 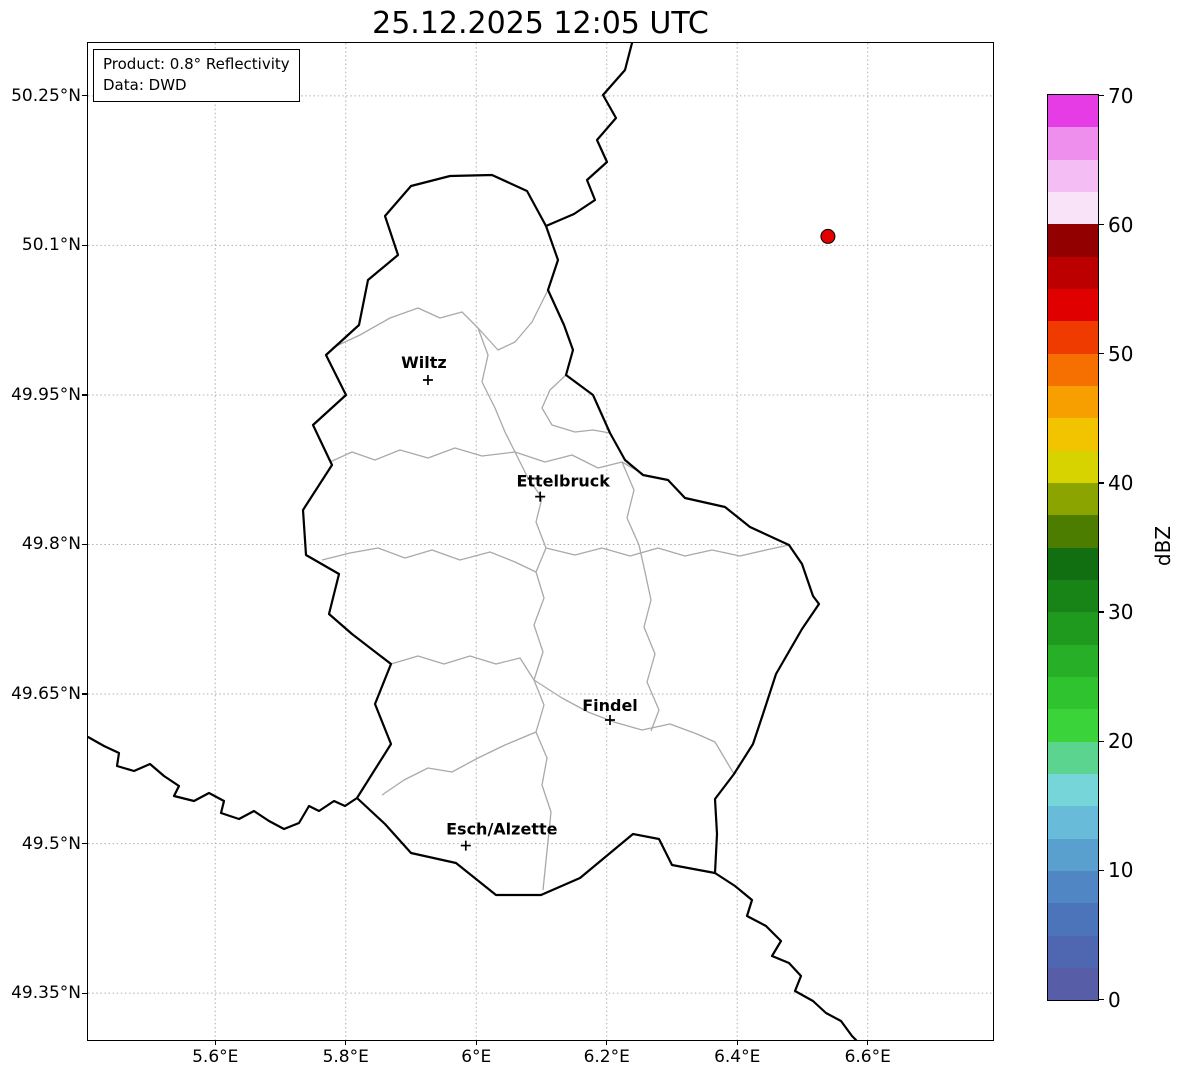 What do you see at coordinates (606, 1057) in the screenshot?
I see `x-tick-label: 6.2°E` at bounding box center [606, 1057].